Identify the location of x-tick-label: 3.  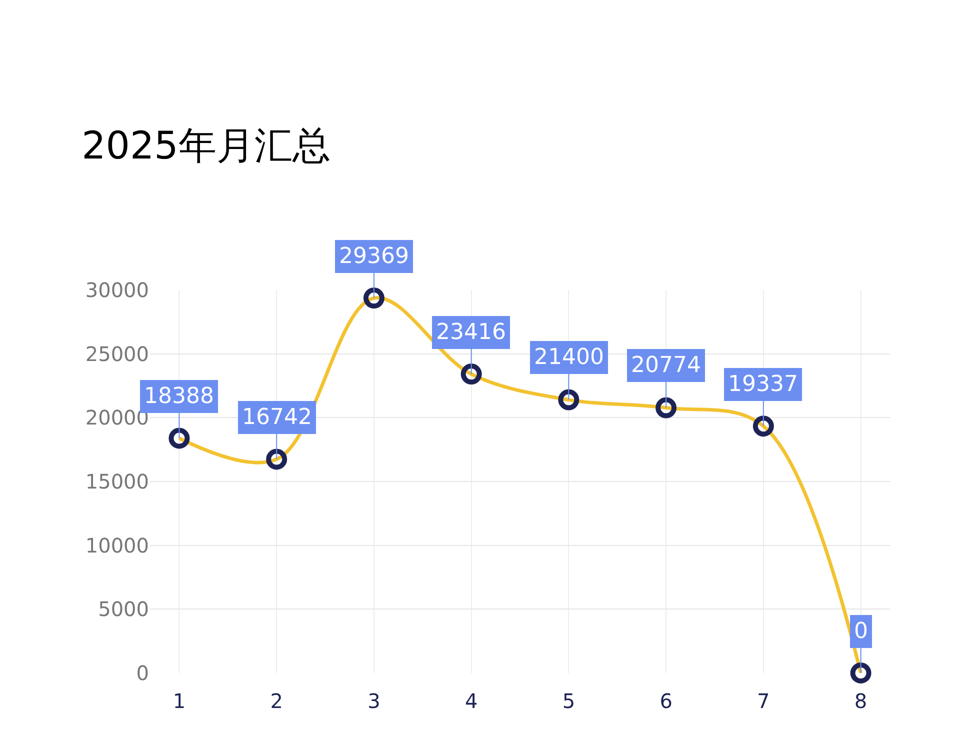
(374, 701).